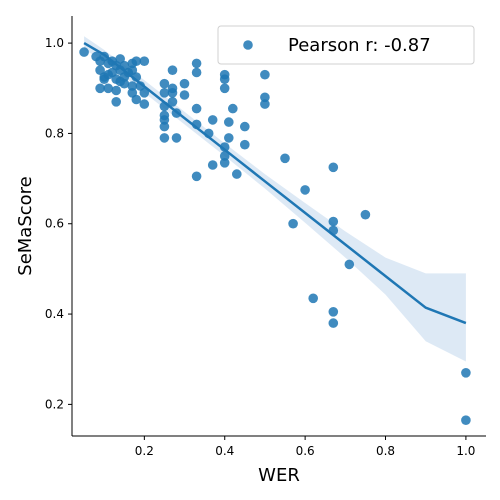 The width and height of the screenshot is (500, 500). I want to click on y-tick-label-4: 1.0, so click(54, 43).